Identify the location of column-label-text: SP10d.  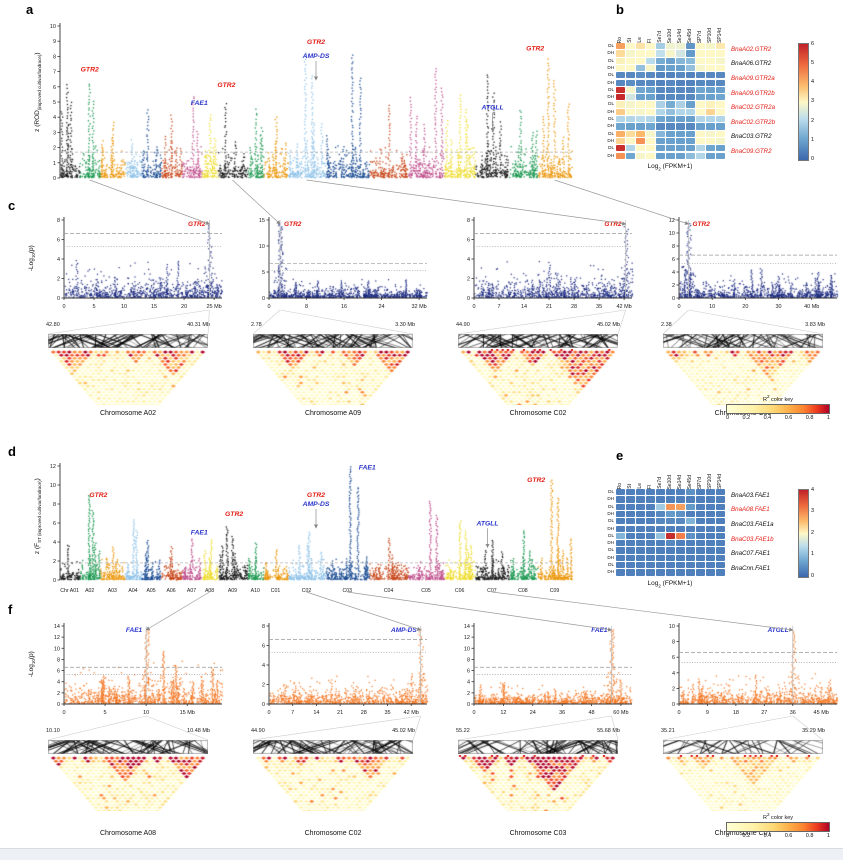
(709, 481).